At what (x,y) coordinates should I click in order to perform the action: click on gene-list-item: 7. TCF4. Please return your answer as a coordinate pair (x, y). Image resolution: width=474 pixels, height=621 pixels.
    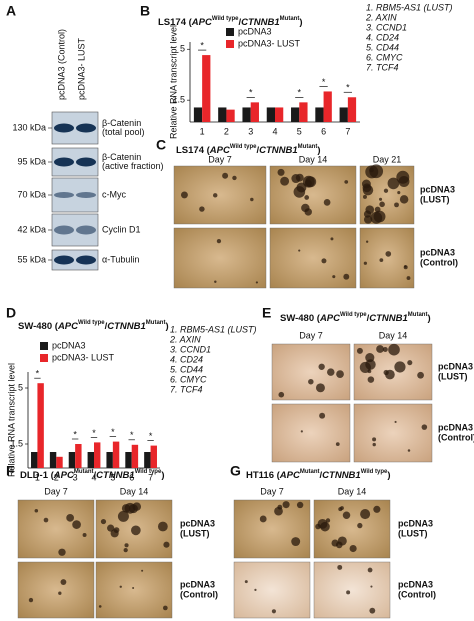
    Looking at the image, I should click on (186, 389).